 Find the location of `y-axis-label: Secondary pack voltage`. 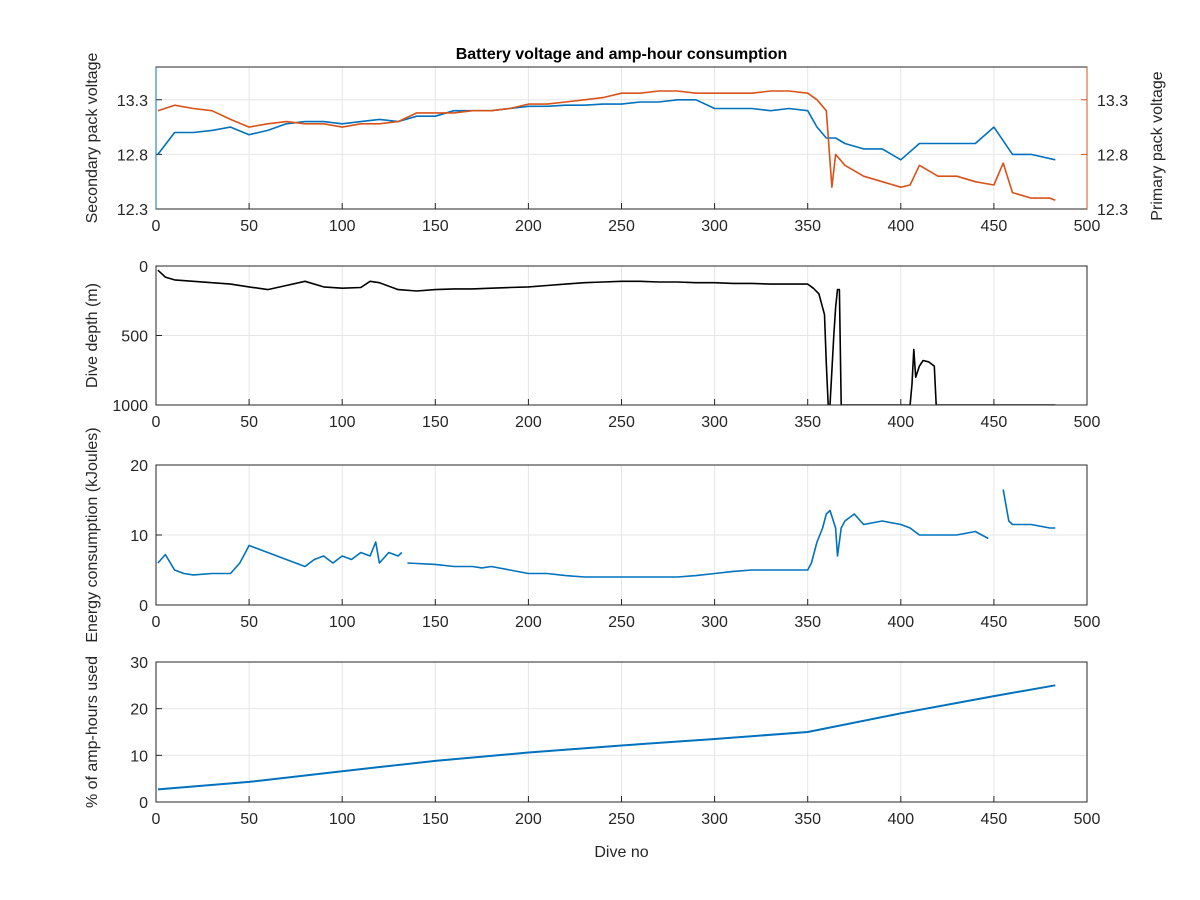

y-axis-label: Secondary pack voltage is located at coordinates (92, 138).